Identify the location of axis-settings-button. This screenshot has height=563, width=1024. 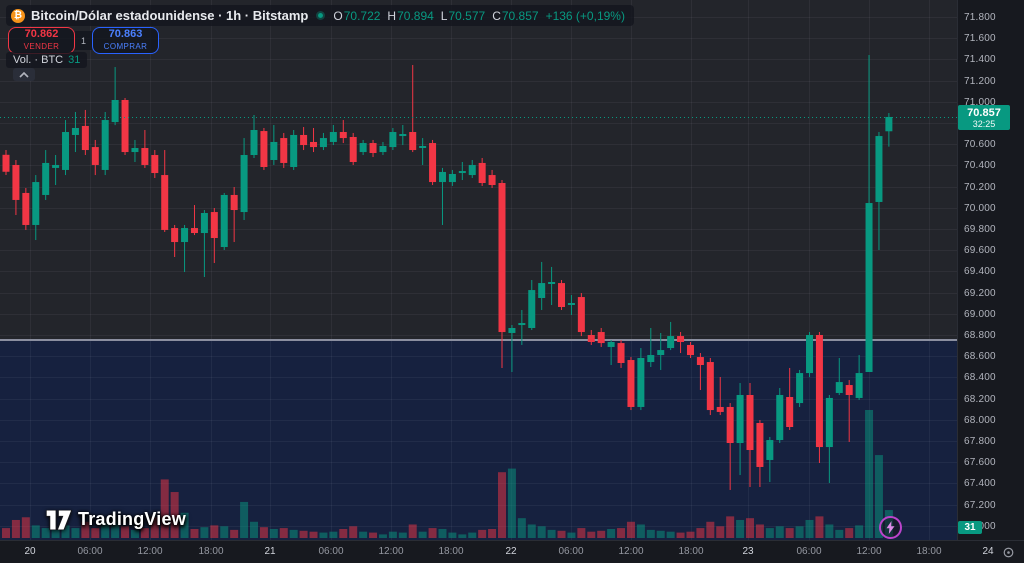
(1008, 552).